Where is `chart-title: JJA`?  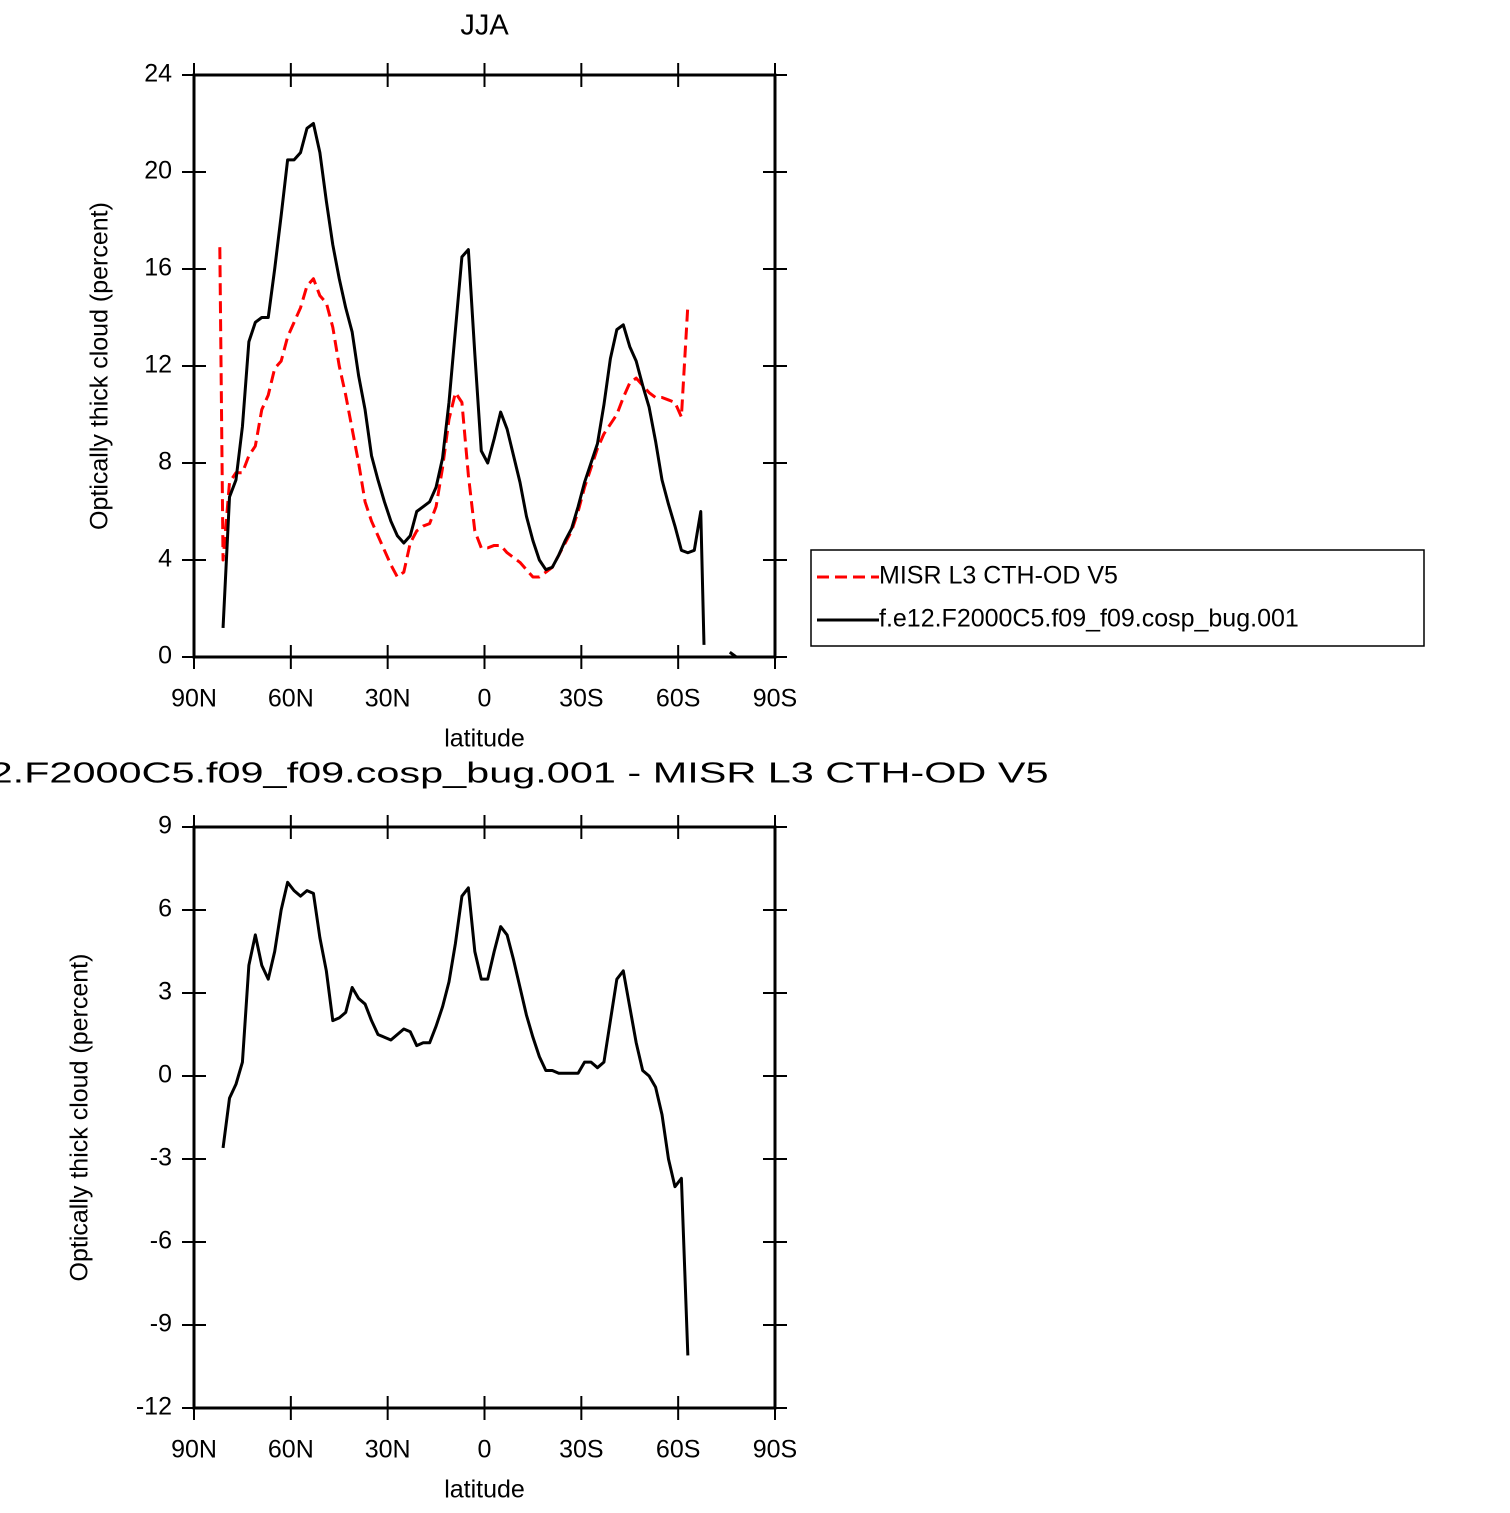
chart-title: JJA is located at coordinates (484, 26).